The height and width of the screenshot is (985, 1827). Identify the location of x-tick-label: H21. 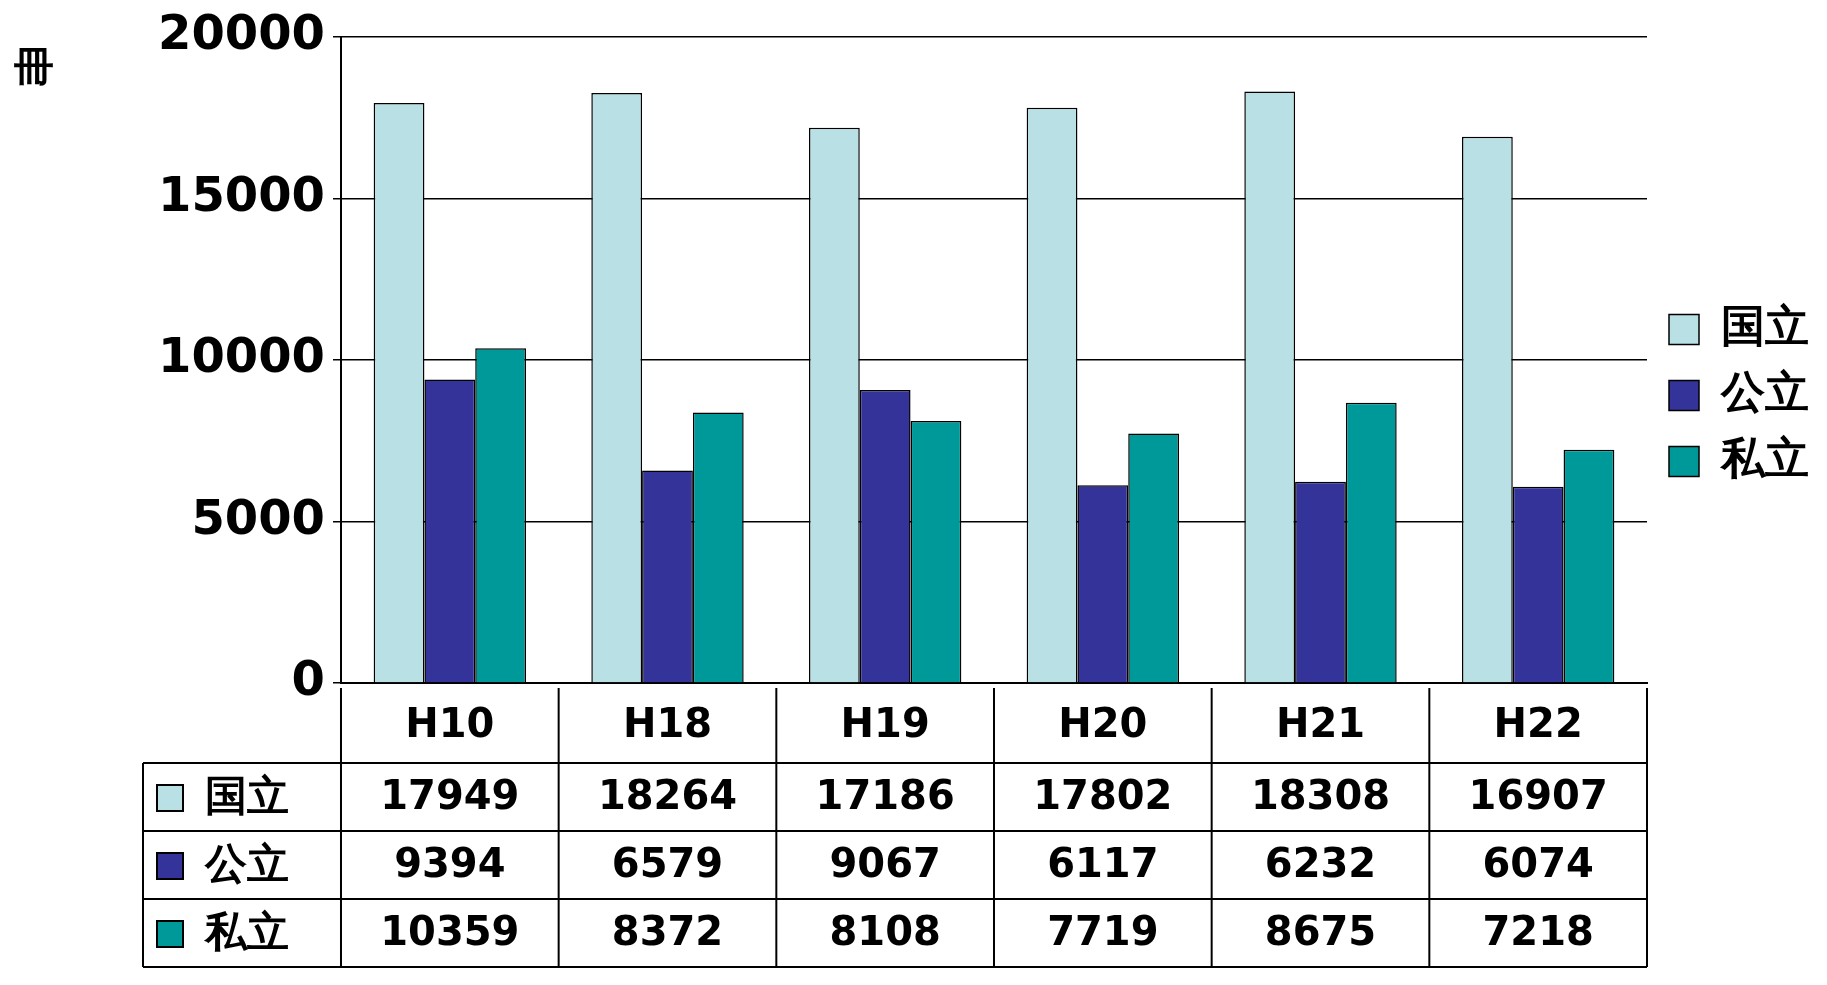
(1320, 723).